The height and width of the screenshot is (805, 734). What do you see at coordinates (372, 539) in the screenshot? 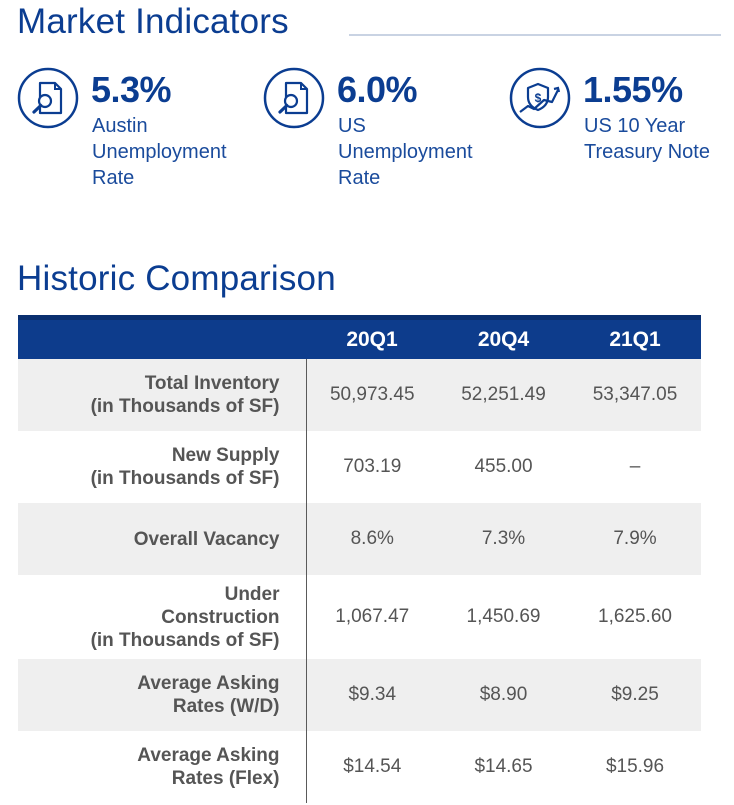
I see `cell-value: 8.6%` at bounding box center [372, 539].